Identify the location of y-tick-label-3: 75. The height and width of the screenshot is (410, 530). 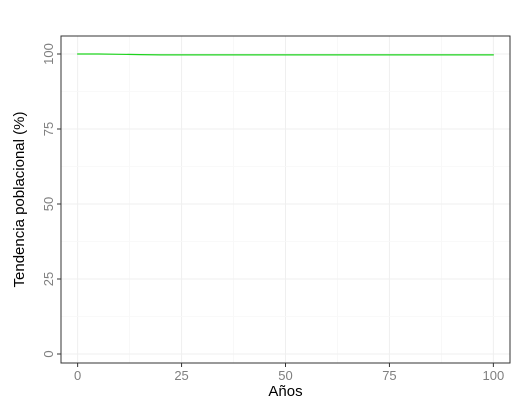
(48, 129).